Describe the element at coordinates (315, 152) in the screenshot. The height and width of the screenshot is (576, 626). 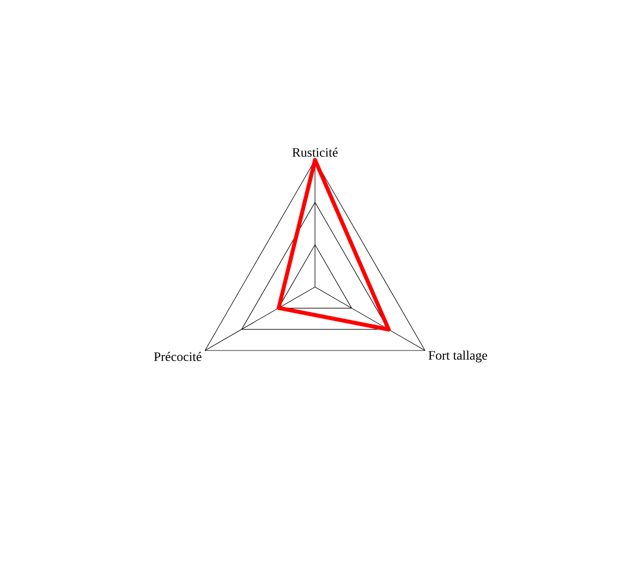
I see `spoke-label: Rusticité` at that location.